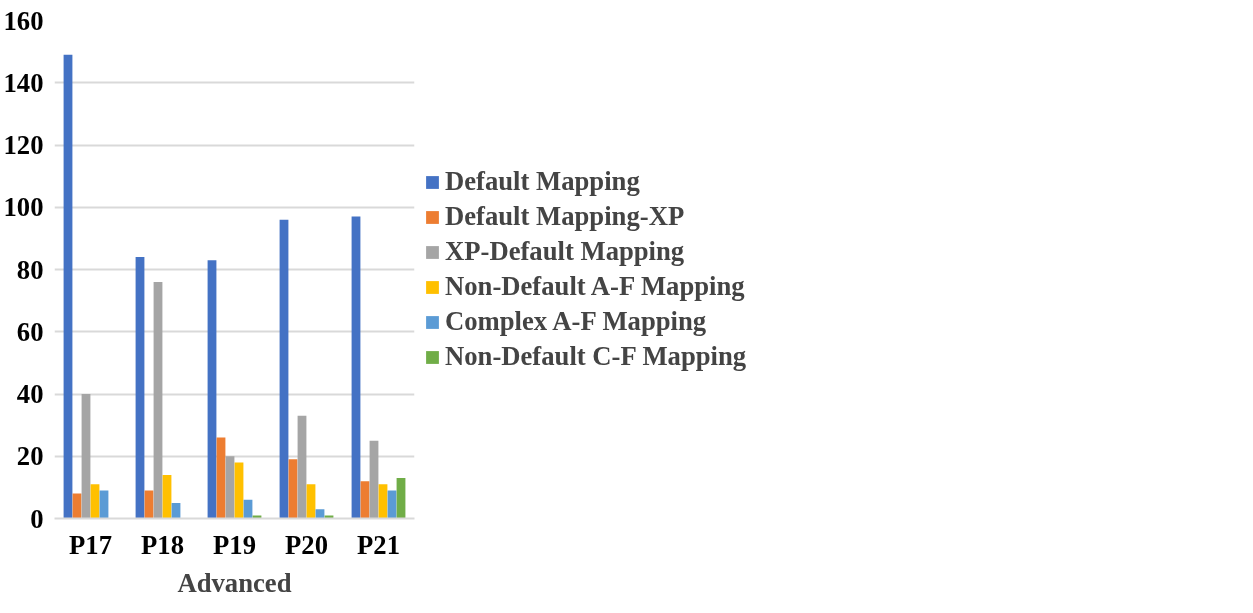  What do you see at coordinates (30, 331) in the screenshot?
I see `y-tick-label: 60` at bounding box center [30, 331].